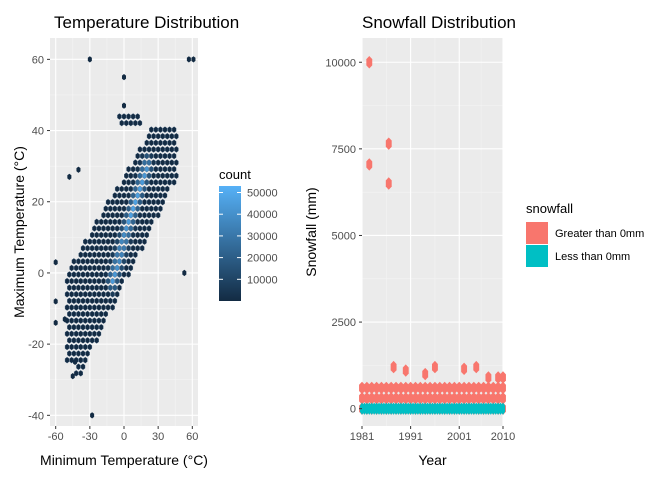  I want to click on count-legend-label: 10000, so click(262, 280).